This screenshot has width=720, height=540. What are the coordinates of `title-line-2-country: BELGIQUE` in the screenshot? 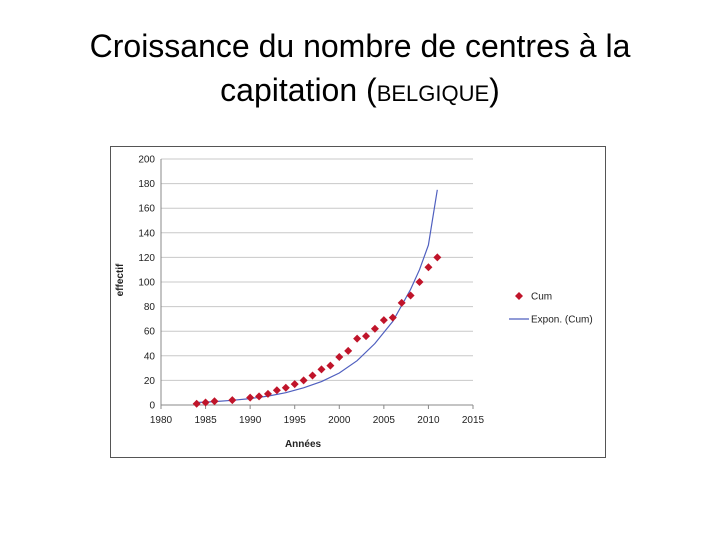 It's located at (433, 93).